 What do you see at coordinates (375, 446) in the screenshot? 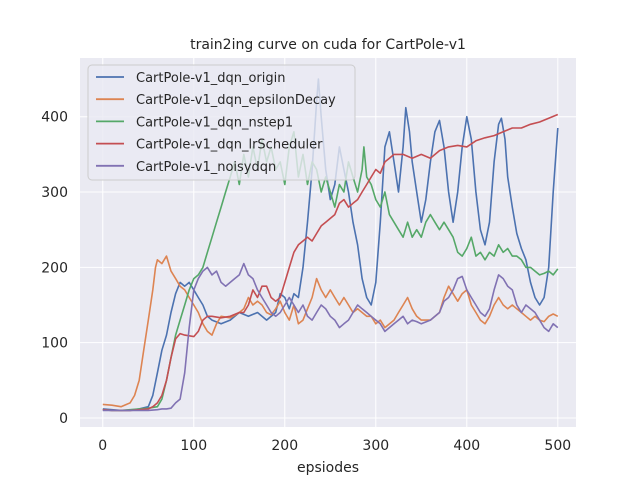
I see `x-tick-label: 300` at bounding box center [375, 446].